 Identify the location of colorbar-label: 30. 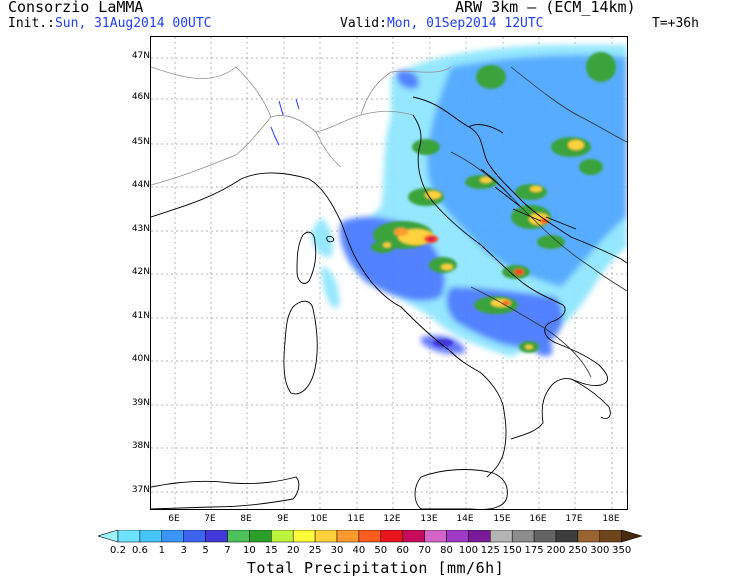
(337, 550).